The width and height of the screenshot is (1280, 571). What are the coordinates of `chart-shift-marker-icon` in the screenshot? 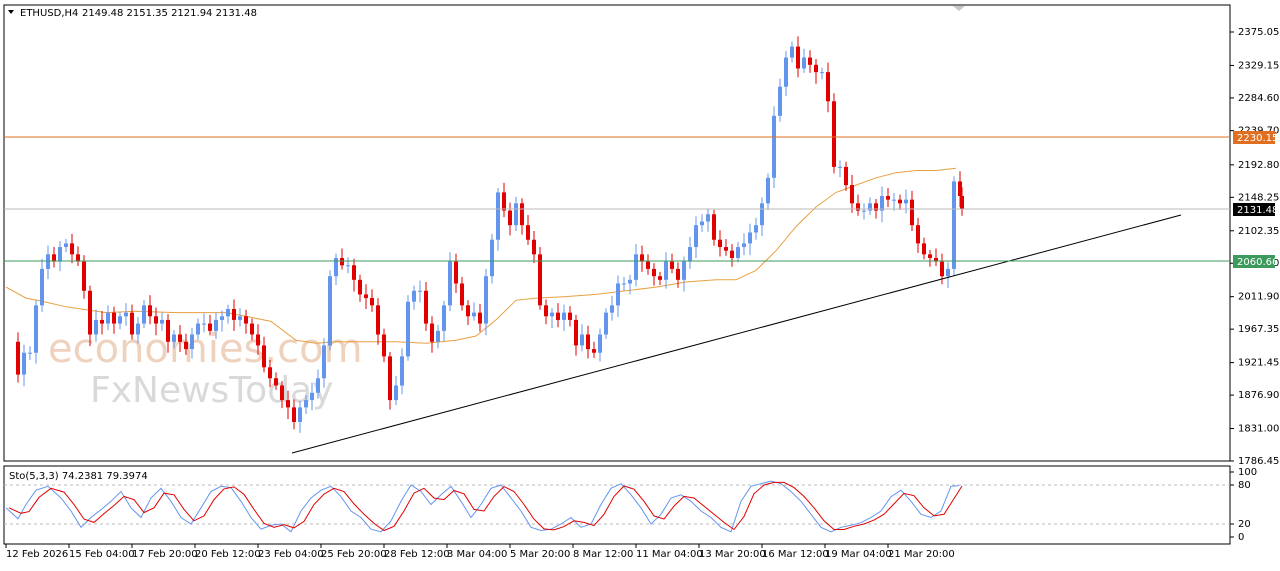 It's located at (959, 8).